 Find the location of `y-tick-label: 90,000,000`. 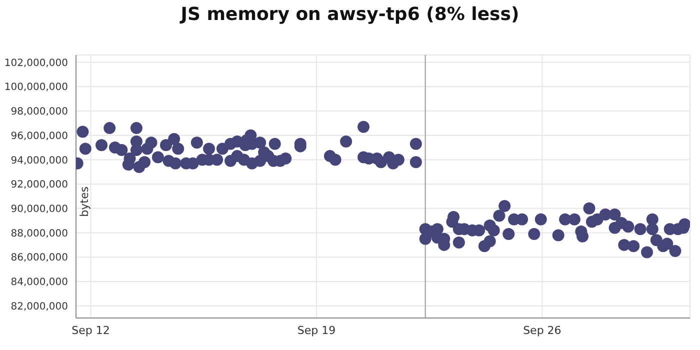

y-tick-label: 90,000,000 is located at coordinates (39, 209).